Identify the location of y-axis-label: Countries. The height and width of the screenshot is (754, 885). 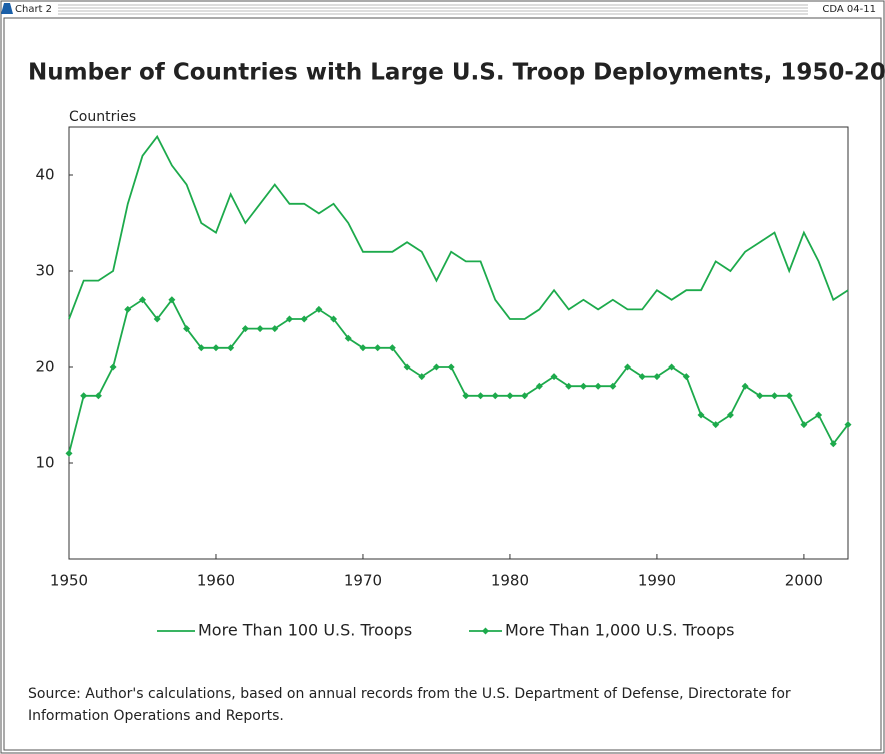
(102, 117).